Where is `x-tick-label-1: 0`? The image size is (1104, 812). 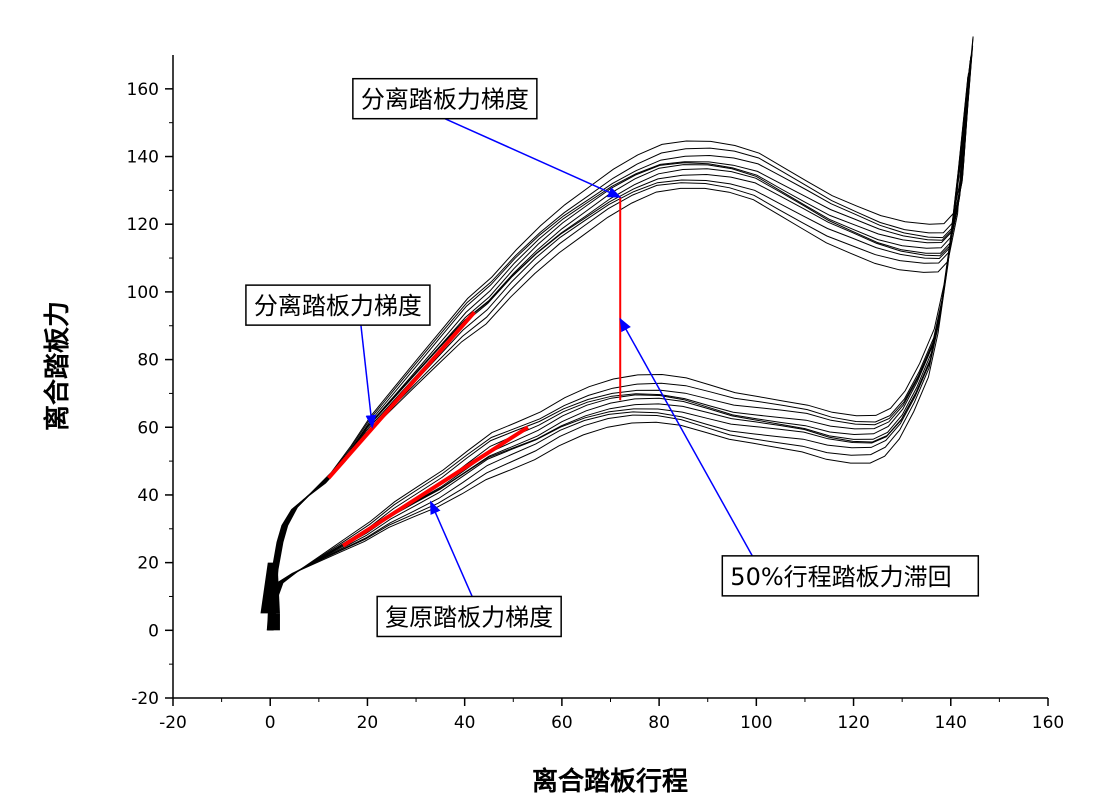 x-tick-label-1: 0 is located at coordinates (270, 723).